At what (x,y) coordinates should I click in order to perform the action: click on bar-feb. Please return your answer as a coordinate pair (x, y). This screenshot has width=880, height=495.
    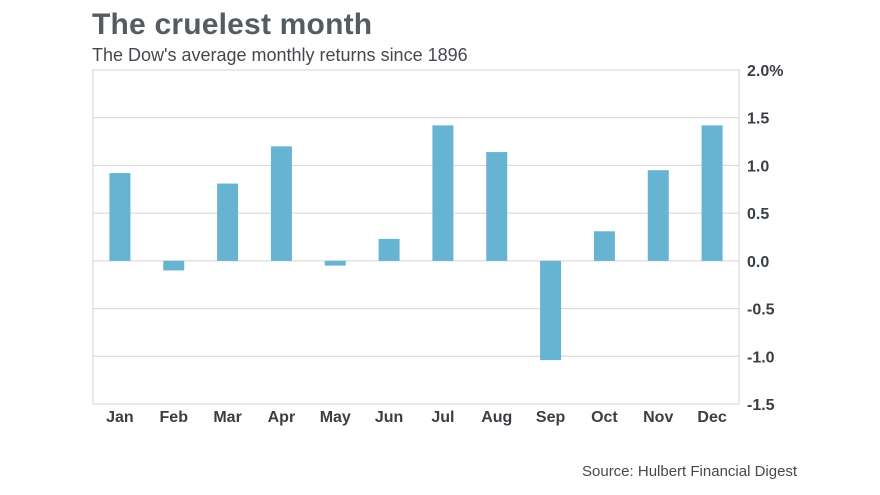
    Looking at the image, I should click on (174, 265).